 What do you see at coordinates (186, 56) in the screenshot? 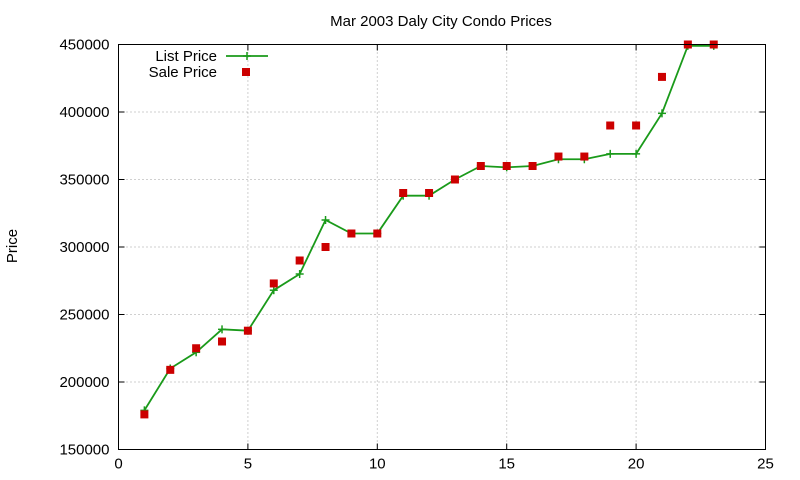
I see `legend-label: List Price` at bounding box center [186, 56].